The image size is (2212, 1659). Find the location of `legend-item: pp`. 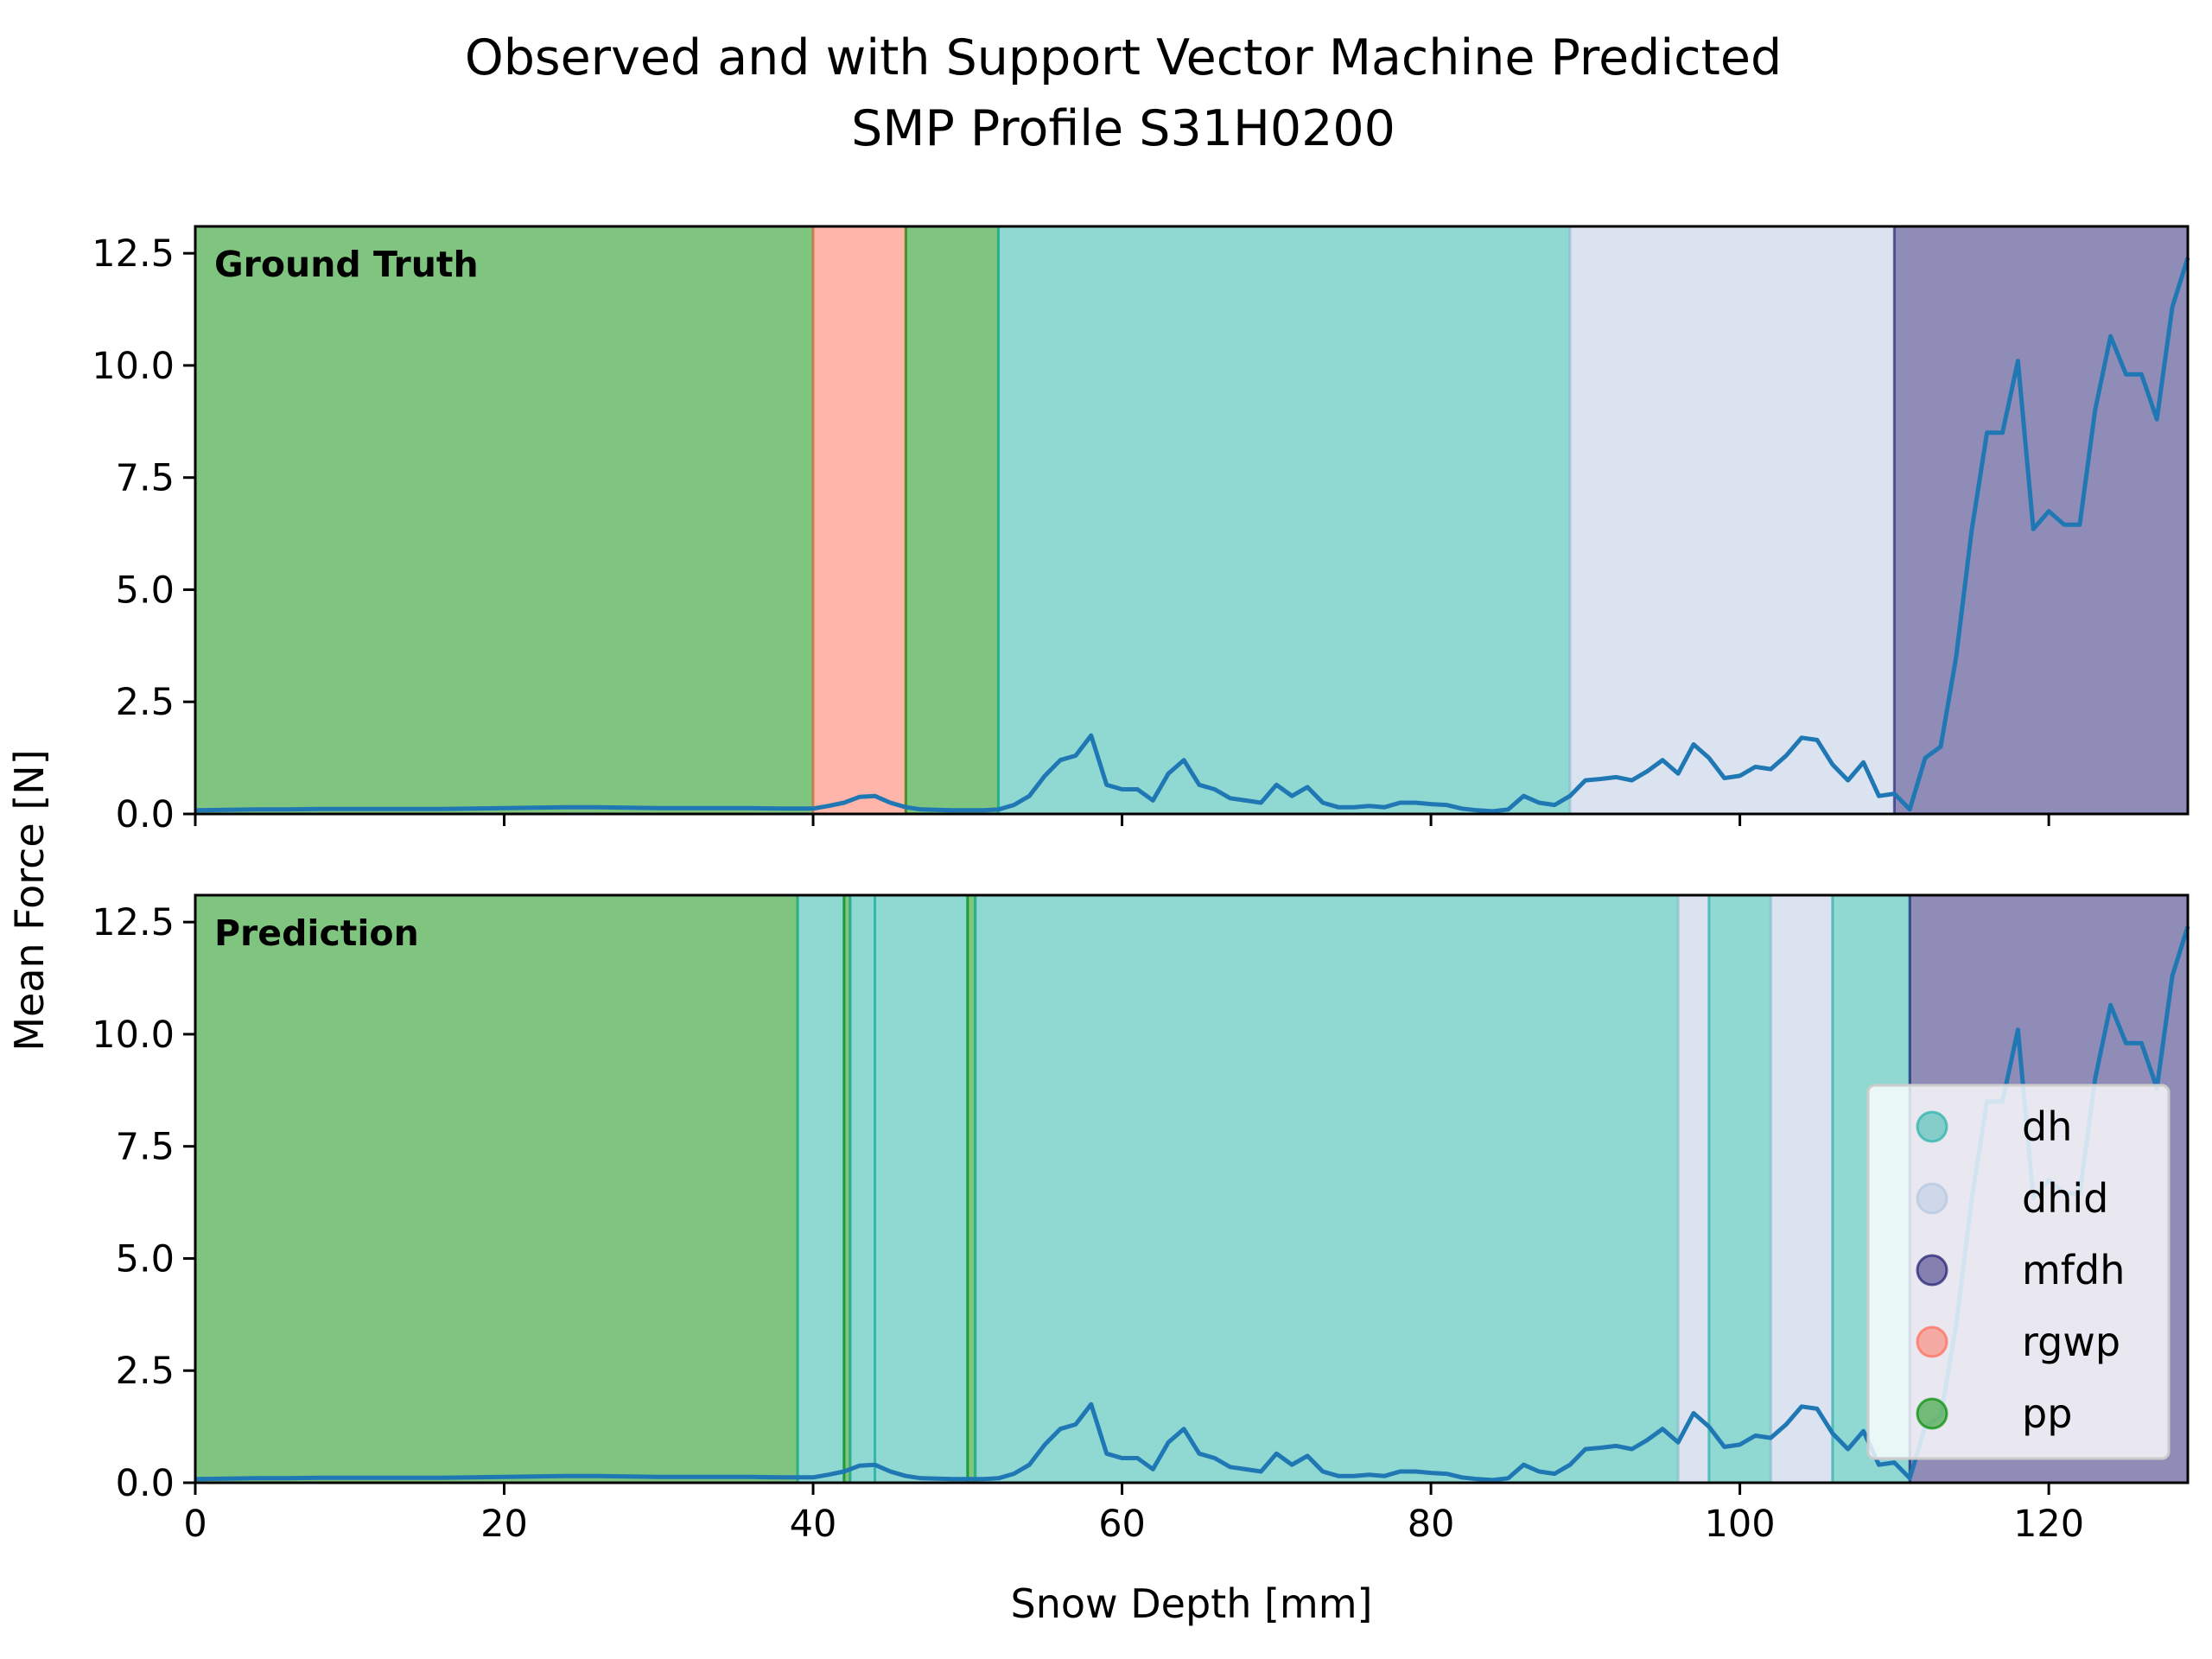

legend-item: pp is located at coordinates (1994, 1413).